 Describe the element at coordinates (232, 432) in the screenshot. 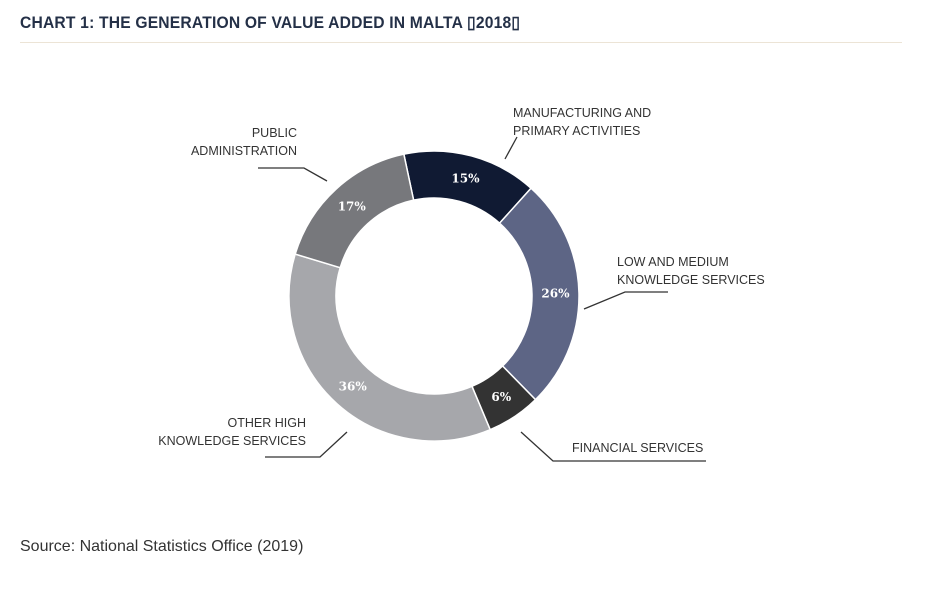

I see `category-label-3: OTHER HIGH KNOWLEDGE SERVICES` at that location.